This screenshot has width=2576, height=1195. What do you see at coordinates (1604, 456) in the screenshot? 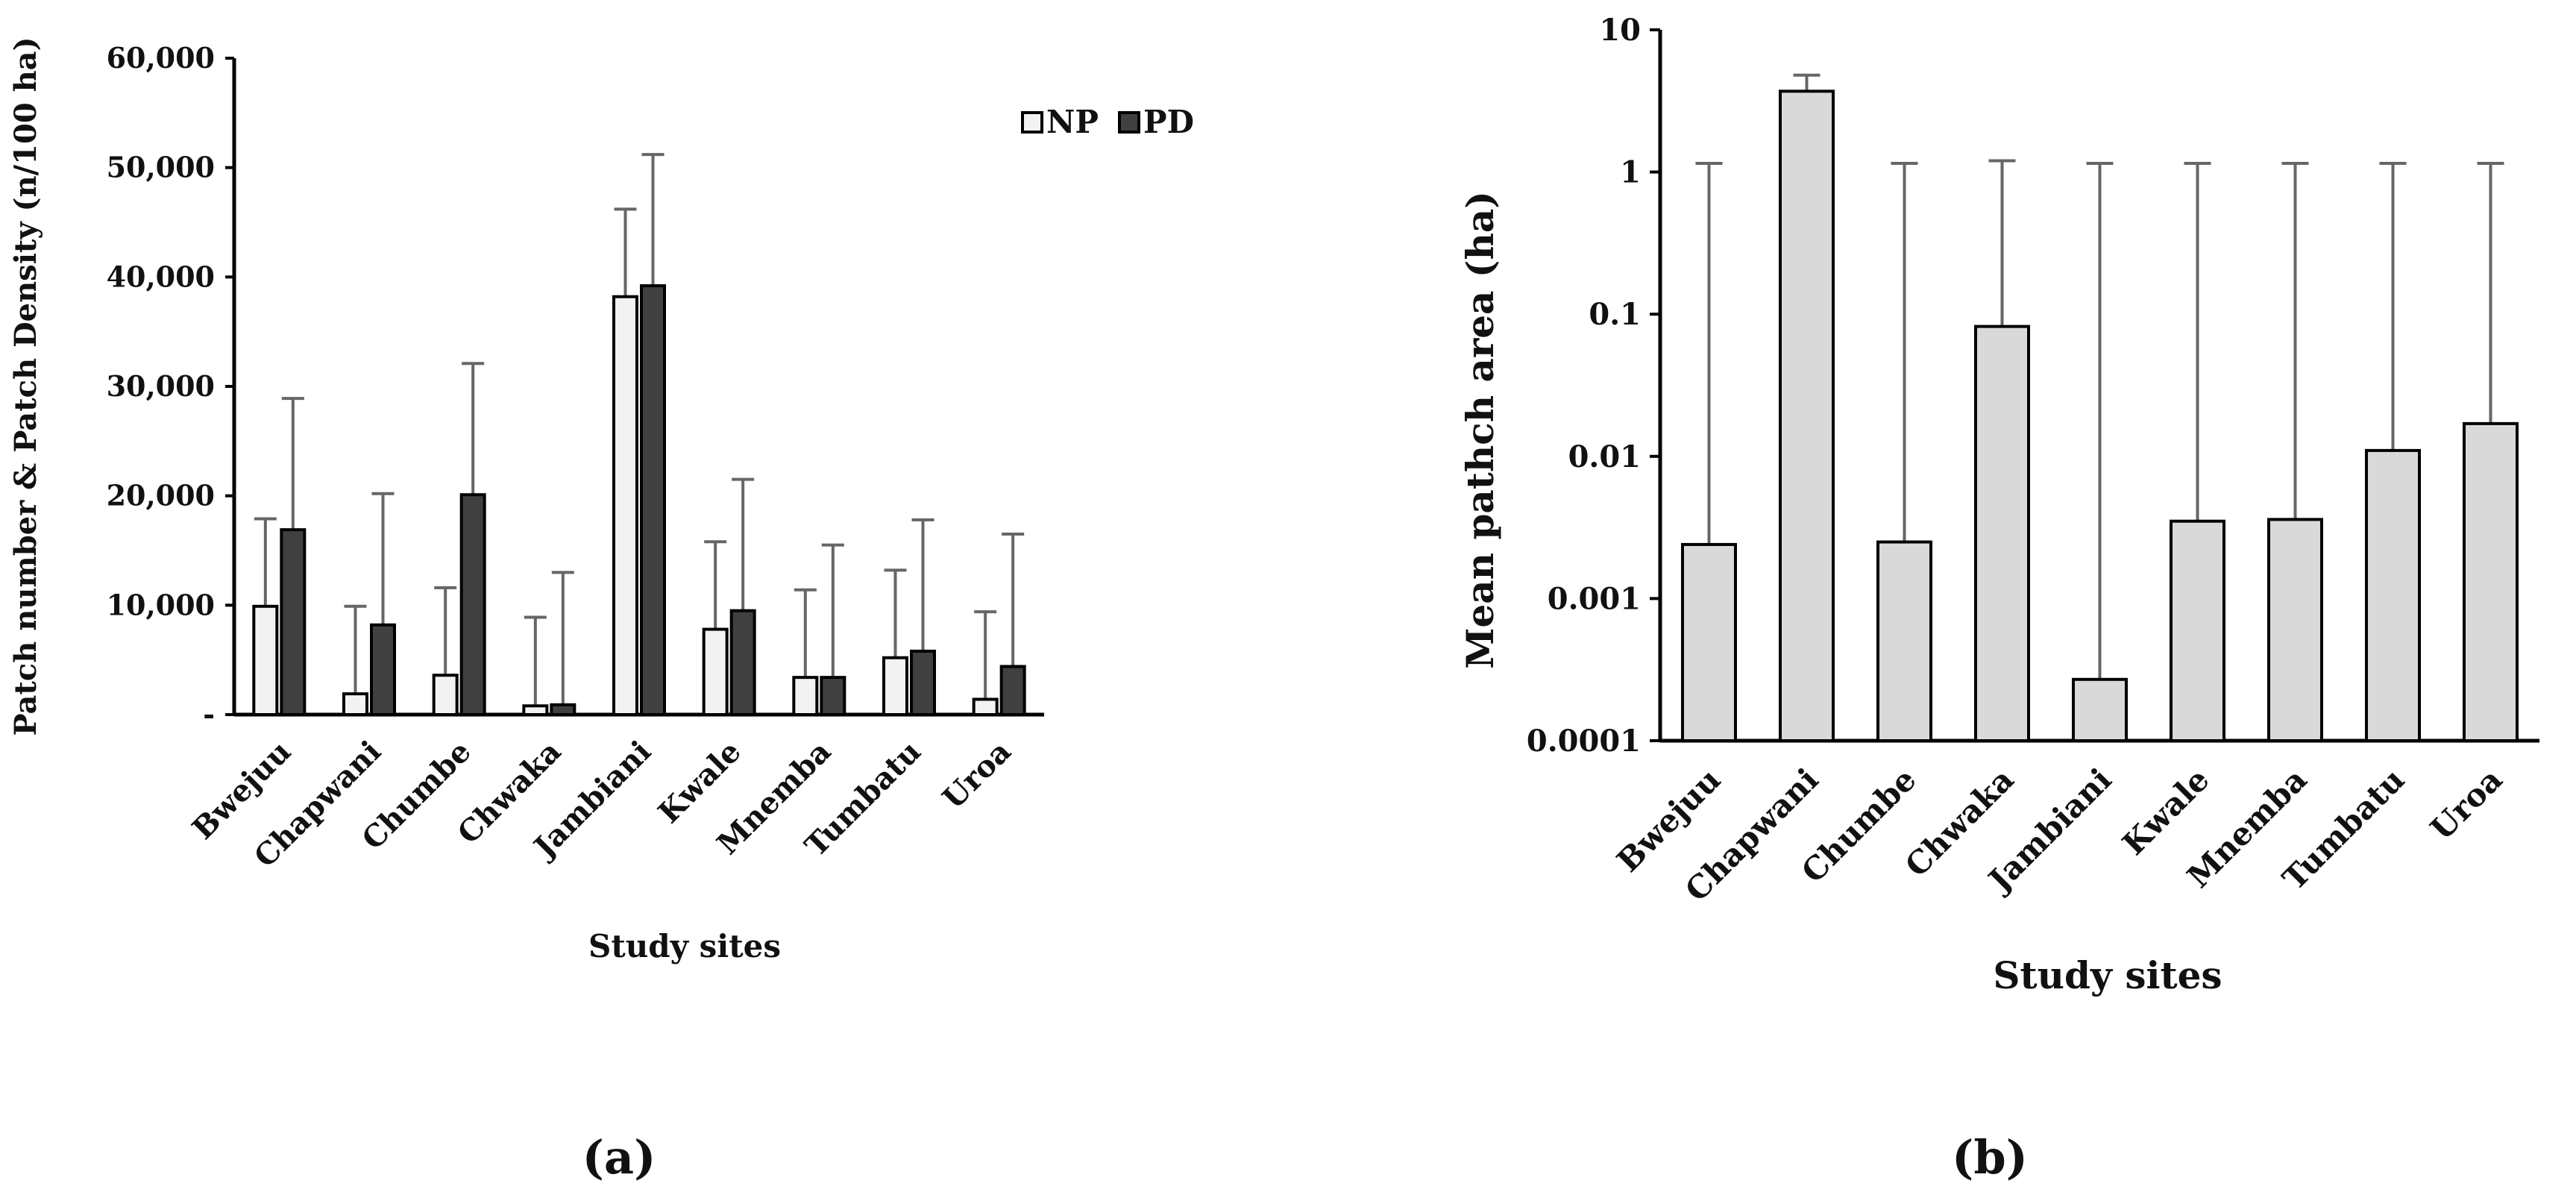
I see `y-tick-label: 0.01` at bounding box center [1604, 456].